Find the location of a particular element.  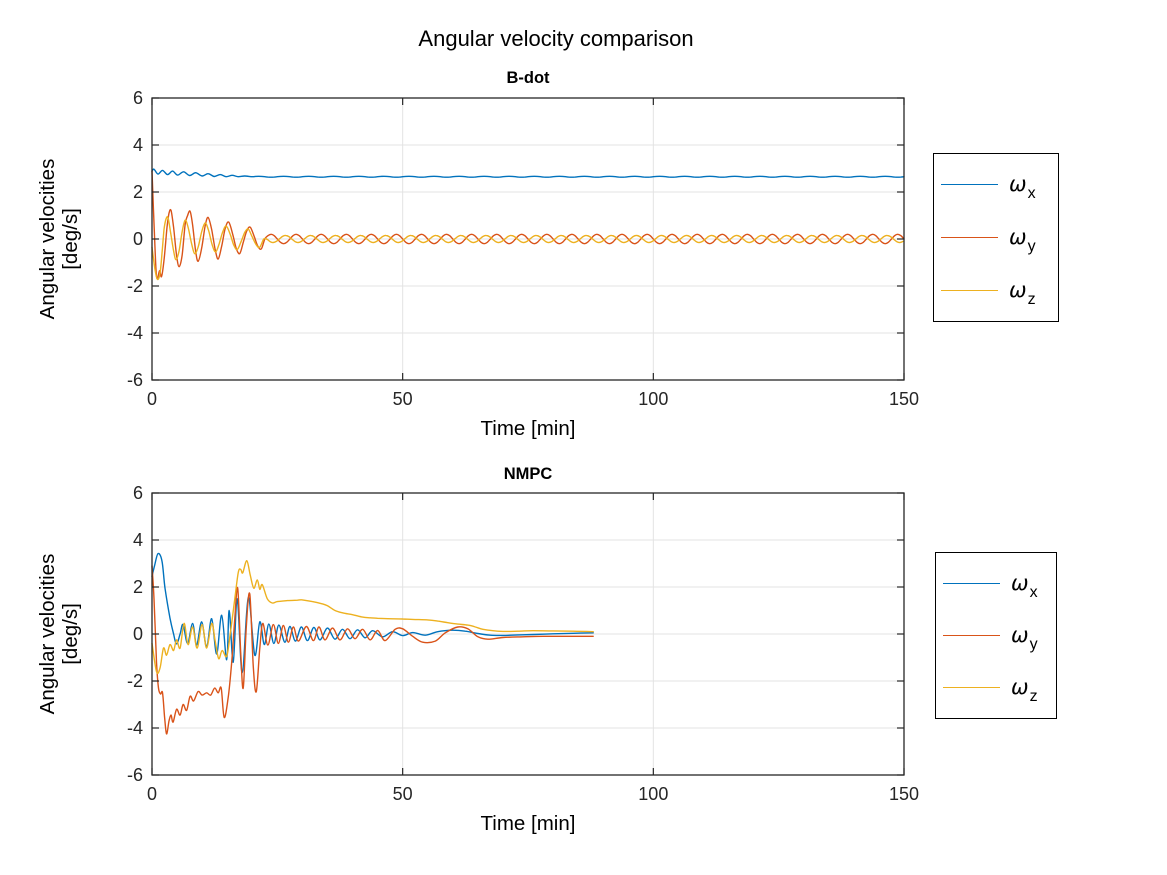

nmpc-legend: ωx ωy ωz is located at coordinates (996, 635).